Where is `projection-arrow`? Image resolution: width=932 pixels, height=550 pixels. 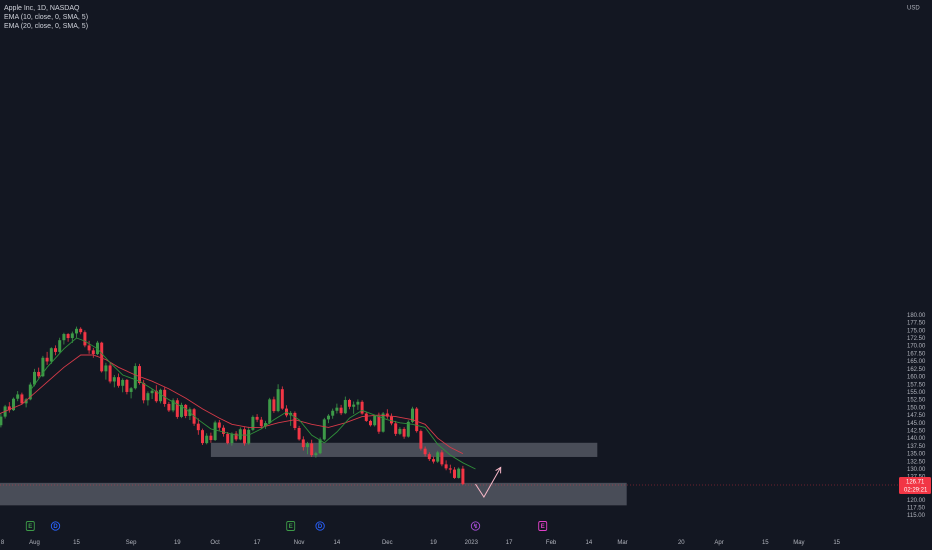
projection-arrow is located at coordinates (488, 482).